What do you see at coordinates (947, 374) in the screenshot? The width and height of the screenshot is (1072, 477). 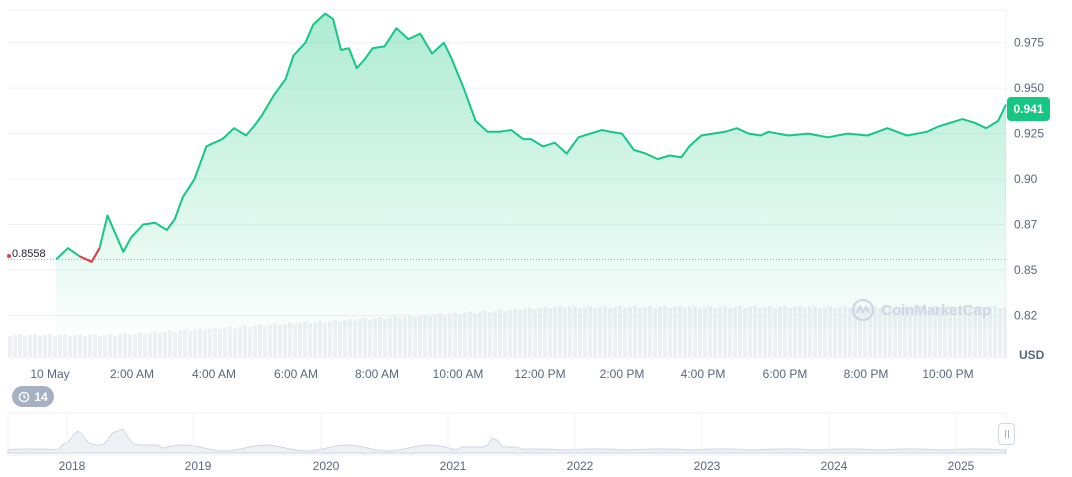 I see `x-tick-label: 10:00 PM` at bounding box center [947, 374].